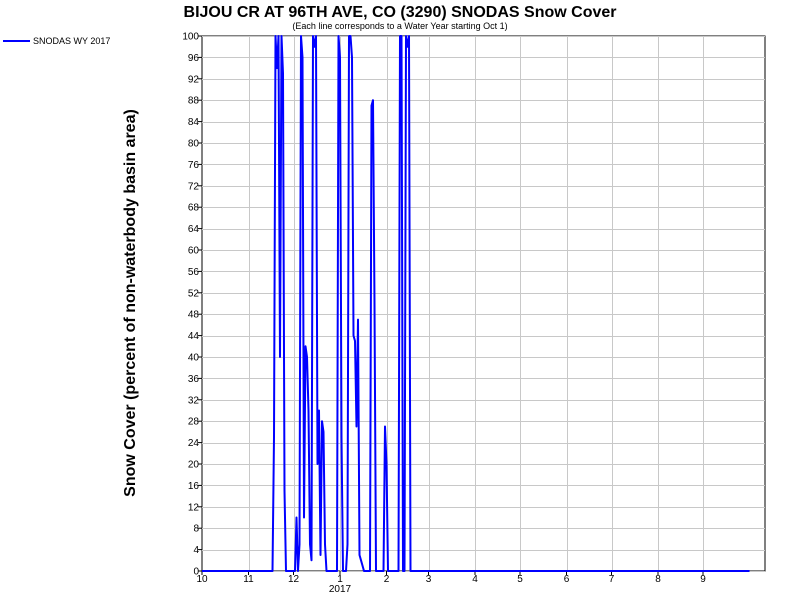 The width and height of the screenshot is (800, 600). Describe the element at coordinates (196, 529) in the screenshot. I see `y-tick-label: 8` at that location.